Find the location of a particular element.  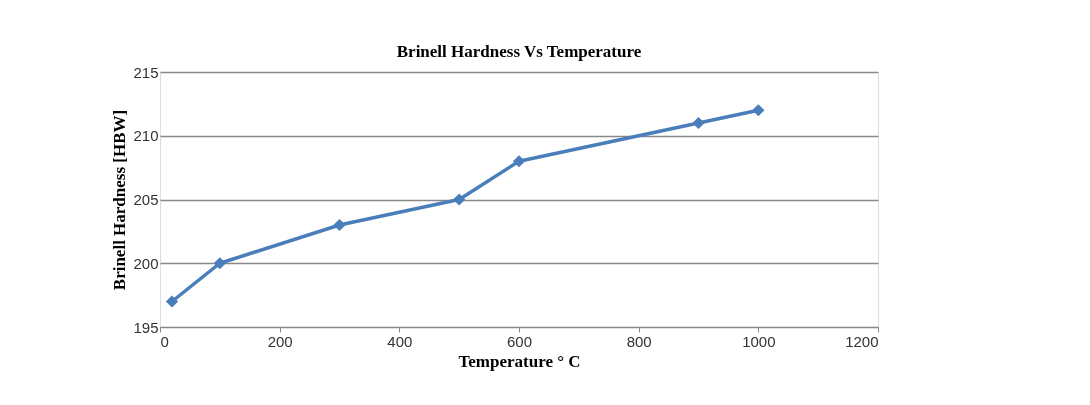

y-tick-label: 210 is located at coordinates (146, 136).